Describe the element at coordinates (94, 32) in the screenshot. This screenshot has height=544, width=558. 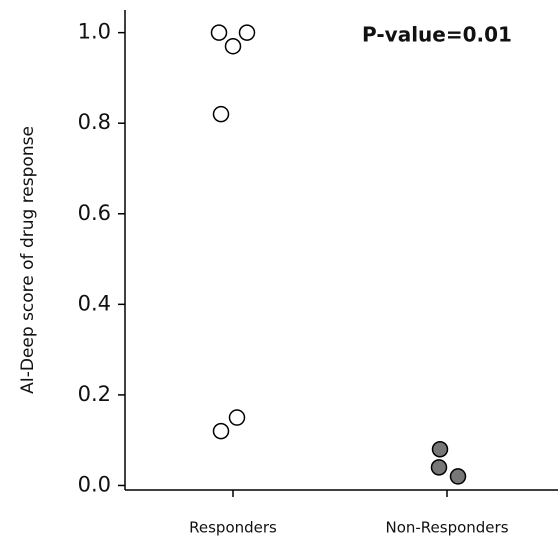
I see `y-tick-label: 1.0` at that location.